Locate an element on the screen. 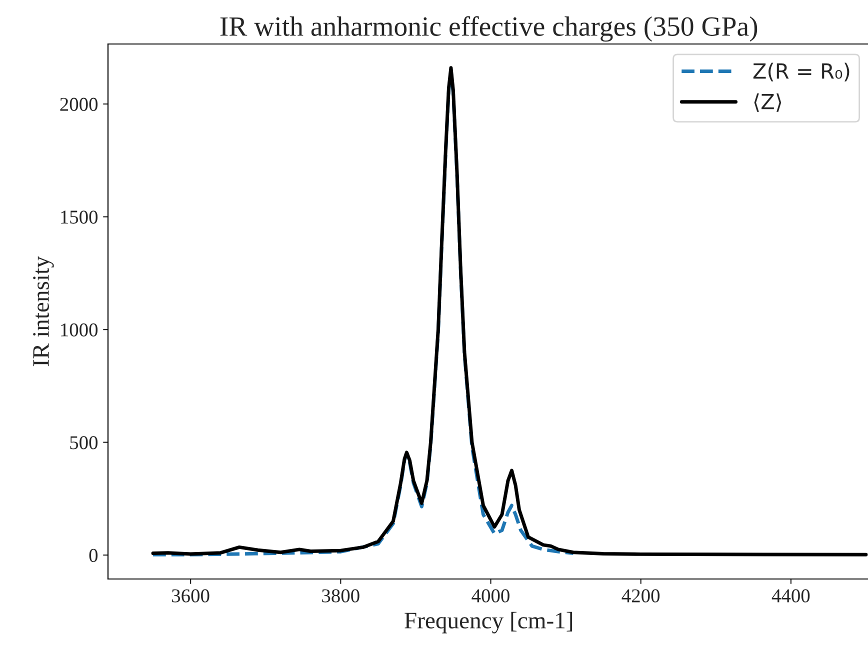 The height and width of the screenshot is (651, 868). x-tick-label: 4200 is located at coordinates (641, 595).